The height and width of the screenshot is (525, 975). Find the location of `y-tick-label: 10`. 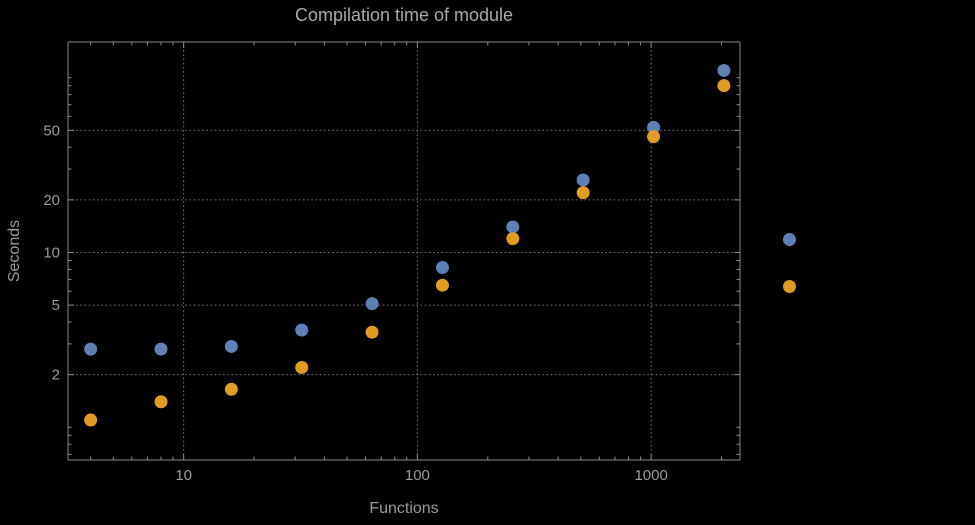

y-tick-label: 10 is located at coordinates (51, 252).